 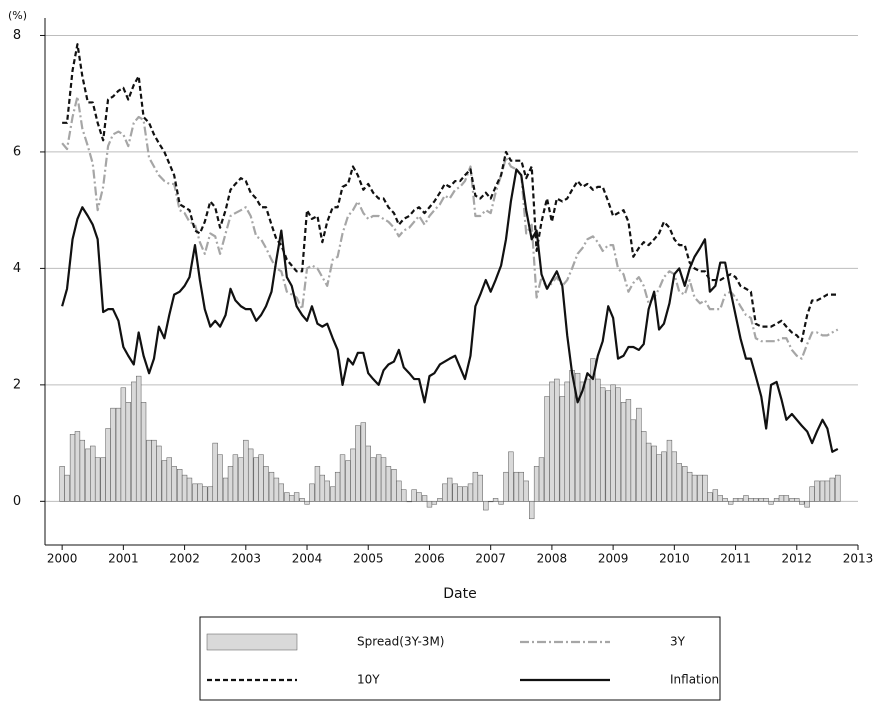 I want to click on x-tick-label: 2006, so click(x=429, y=559).